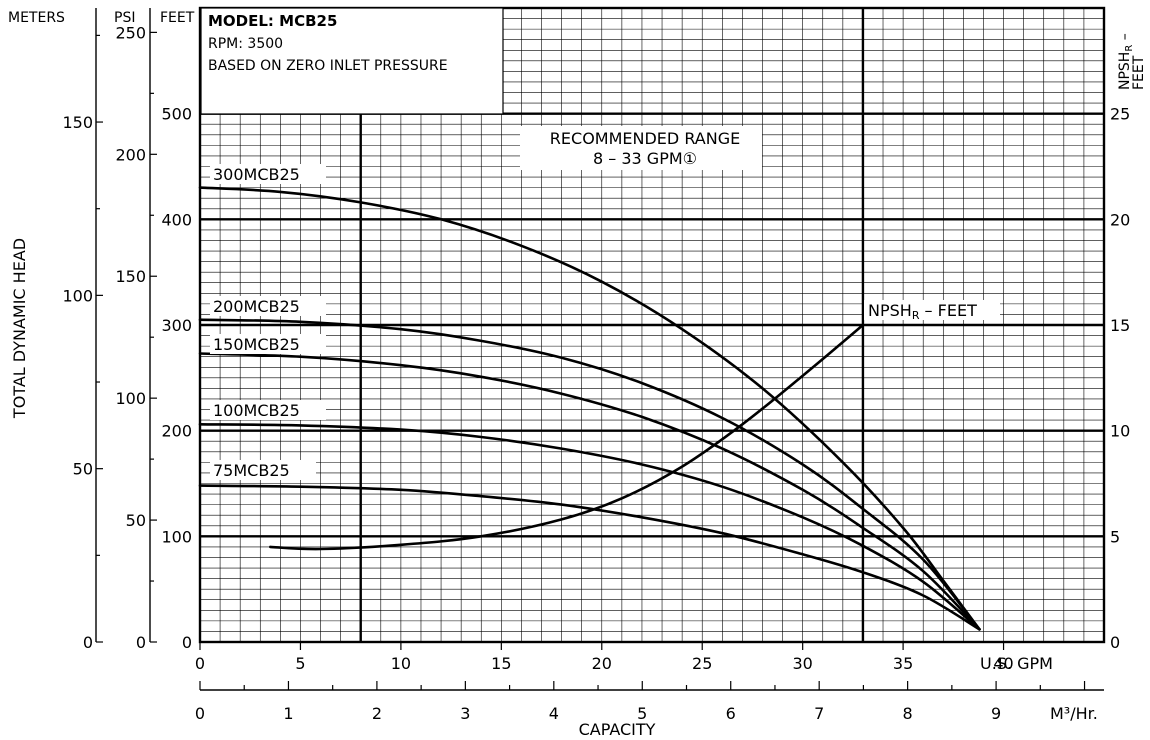 The width and height of the screenshot is (1150, 740). Describe the element at coordinates (288, 713) in the screenshot. I see `m3hr-tick-label: 1` at that location.